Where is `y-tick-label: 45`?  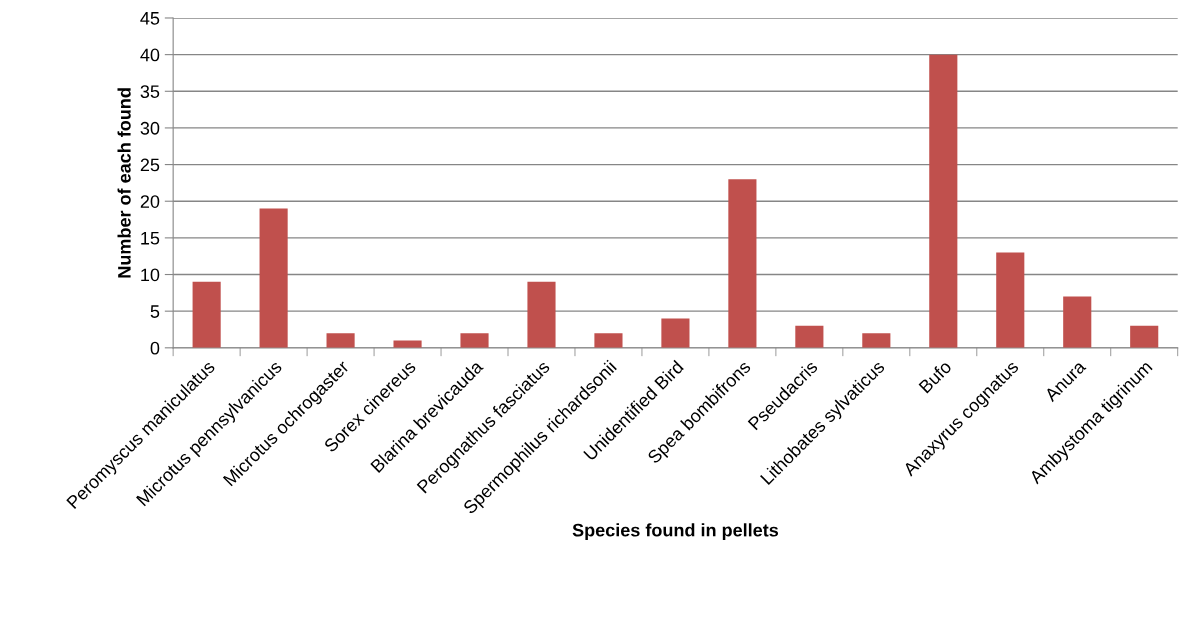
y-tick-label: 45 is located at coordinates (150, 18).